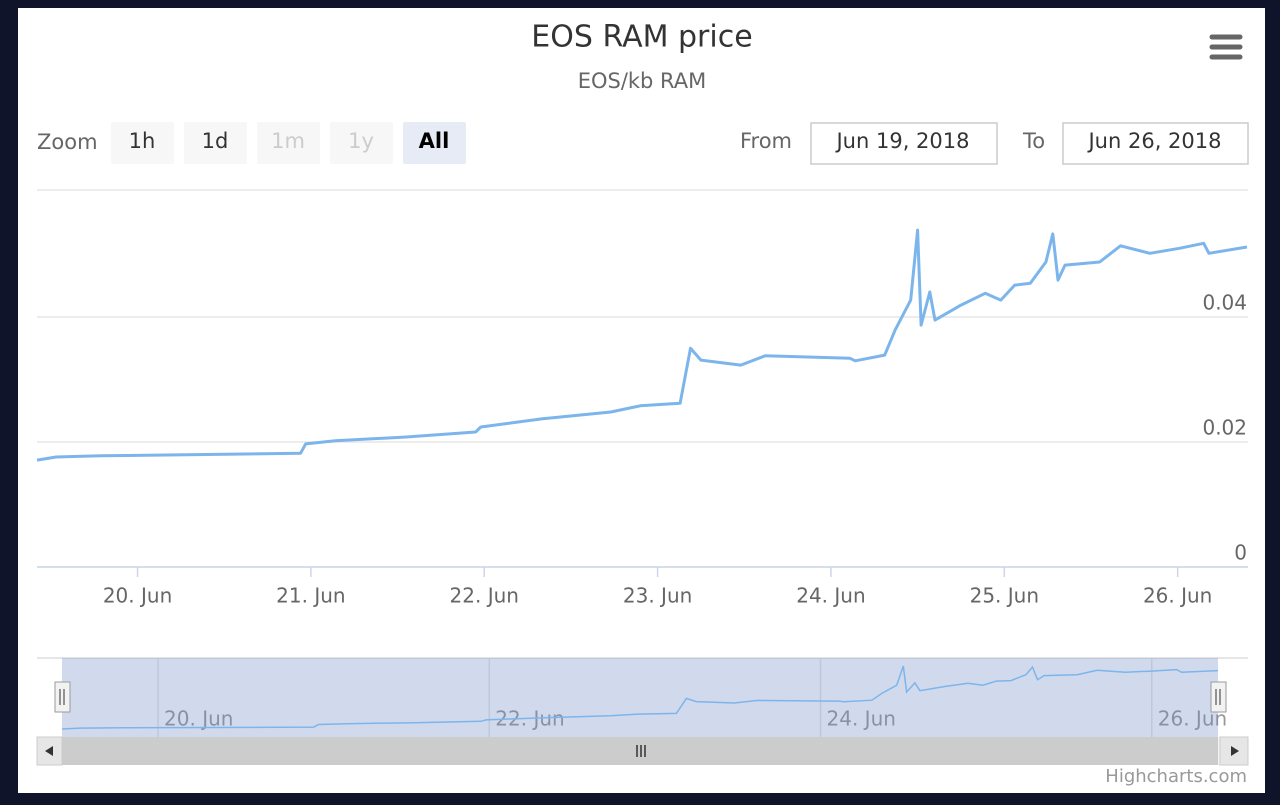 This screenshot has height=805, width=1280. What do you see at coordinates (1224, 303) in the screenshot?
I see `y-tick-label: 0.04` at bounding box center [1224, 303].